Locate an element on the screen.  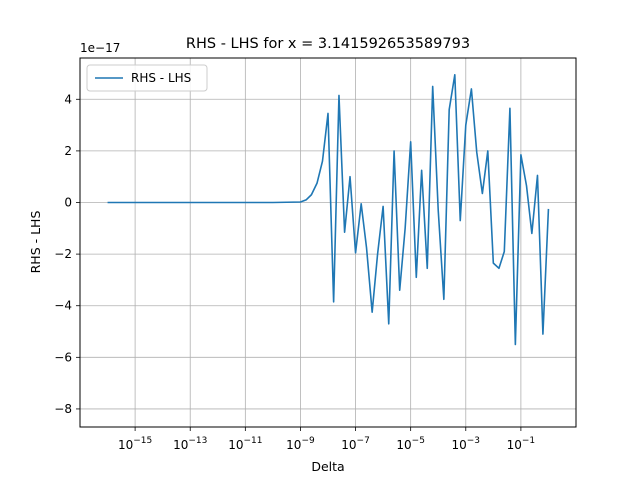
x-tick-exponent: −11 is located at coordinates (252, 441).